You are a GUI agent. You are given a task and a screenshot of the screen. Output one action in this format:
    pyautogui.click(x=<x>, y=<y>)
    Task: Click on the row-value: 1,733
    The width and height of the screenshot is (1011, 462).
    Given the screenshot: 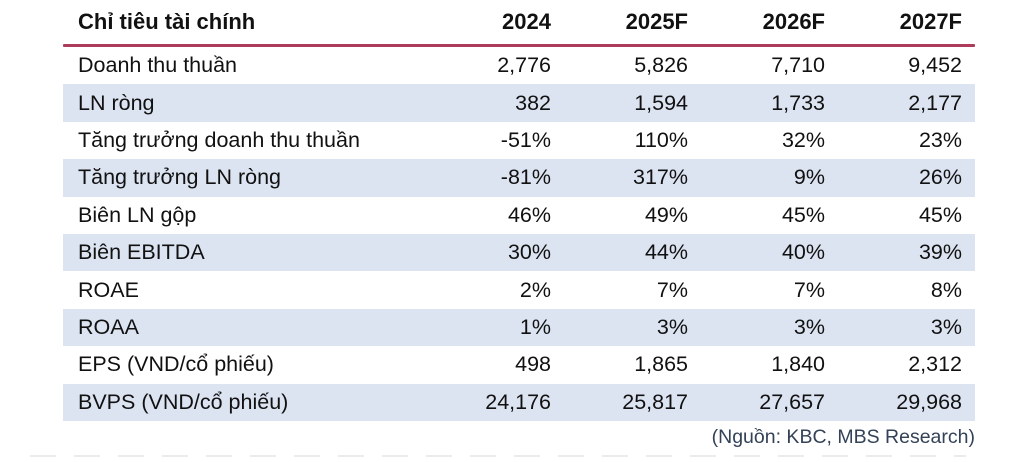 What is the action you would take?
    pyautogui.click(x=798, y=102)
    